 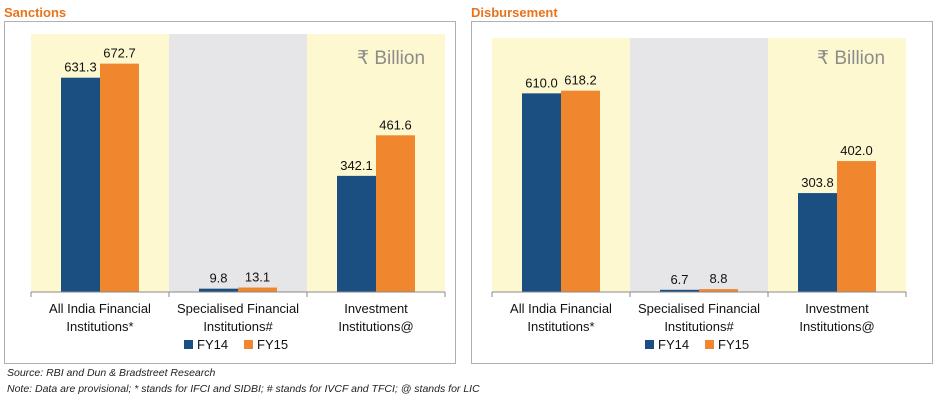 What do you see at coordinates (580, 80) in the screenshot?
I see `data-label-fy15-1: 618.2` at bounding box center [580, 80].